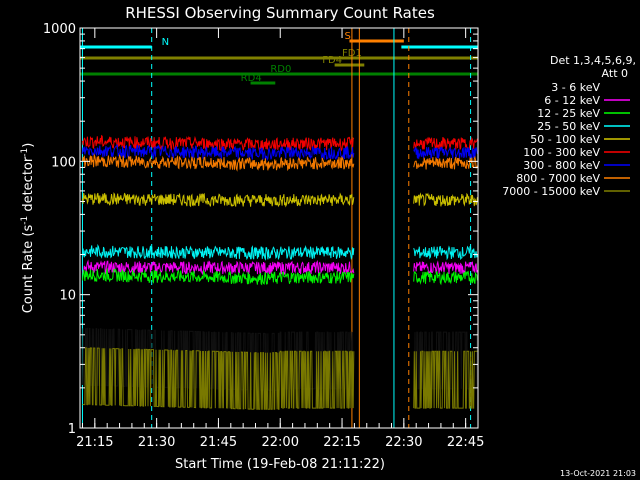 This screenshot has width=640, height=480. Describe the element at coordinates (280, 464) in the screenshot. I see `x-axis-label: Start Time (19-Feb-08 21:11:22)` at that location.